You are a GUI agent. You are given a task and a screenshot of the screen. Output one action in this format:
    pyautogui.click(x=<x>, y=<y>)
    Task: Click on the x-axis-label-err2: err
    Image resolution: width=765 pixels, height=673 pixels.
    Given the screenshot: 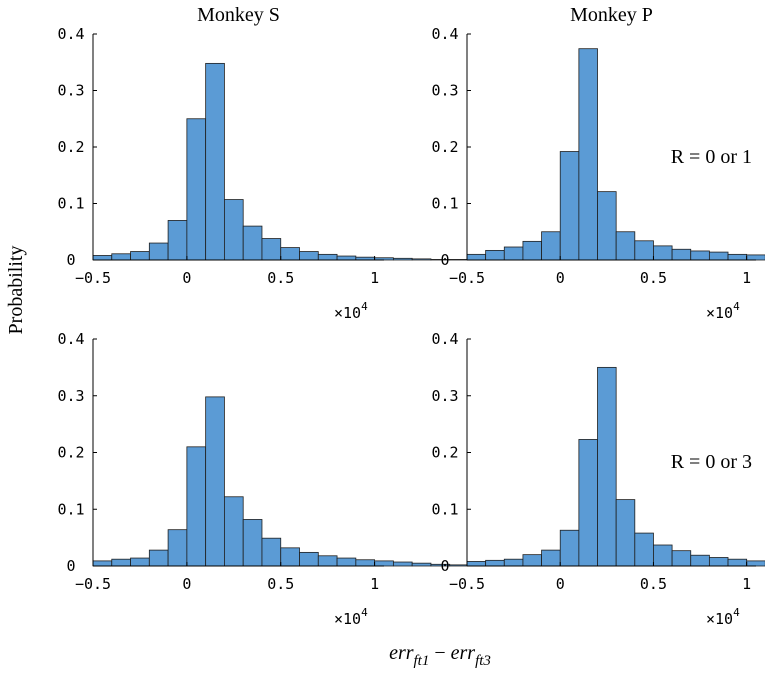 What is the action you would take?
    pyautogui.click(x=463, y=653)
    